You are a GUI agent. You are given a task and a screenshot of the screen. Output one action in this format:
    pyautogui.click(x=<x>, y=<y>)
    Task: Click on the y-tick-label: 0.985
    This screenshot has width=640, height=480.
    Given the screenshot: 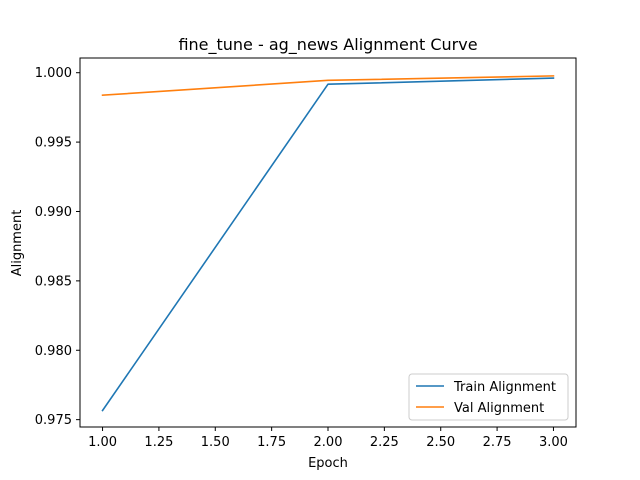 What is the action you would take?
    pyautogui.click(x=53, y=281)
    